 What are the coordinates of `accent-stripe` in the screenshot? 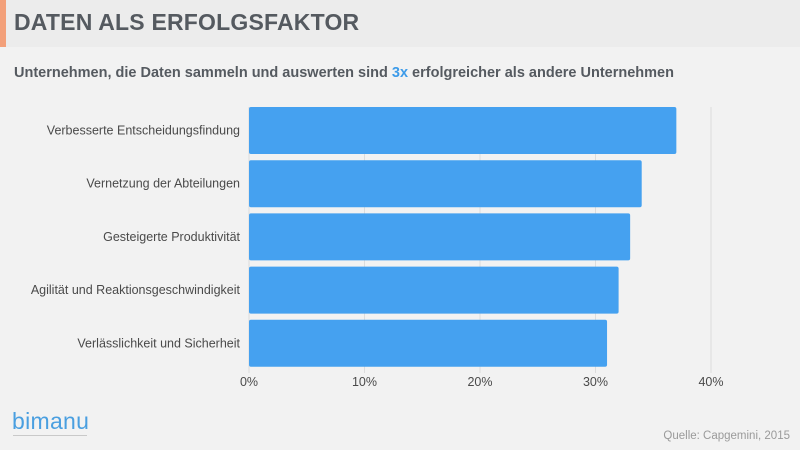 It's located at (3, 23).